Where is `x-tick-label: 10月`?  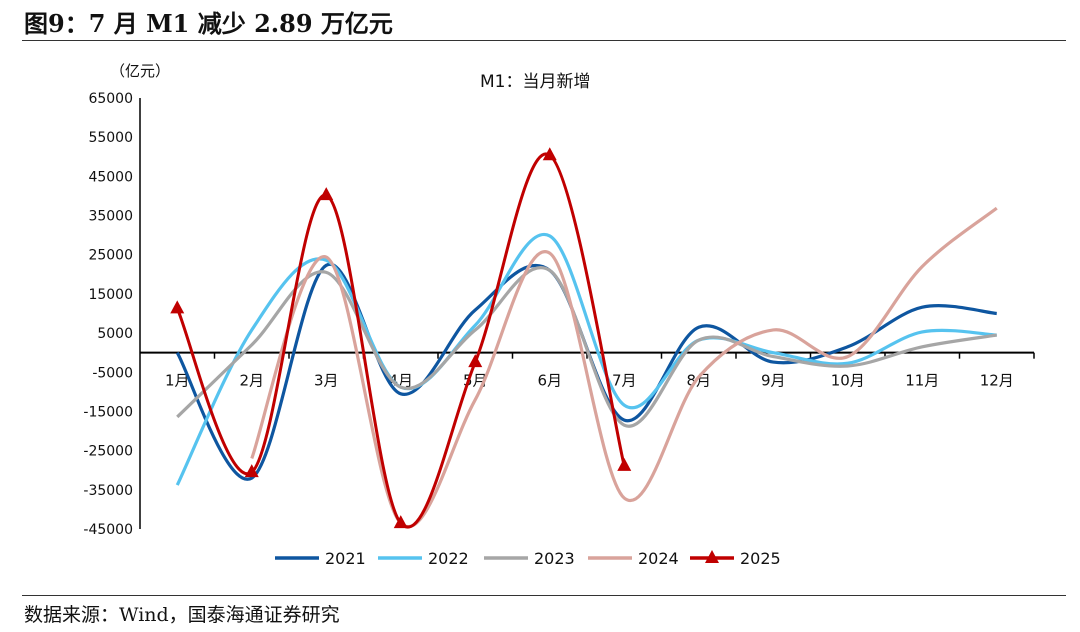 x-tick-label: 10月 is located at coordinates (848, 381).